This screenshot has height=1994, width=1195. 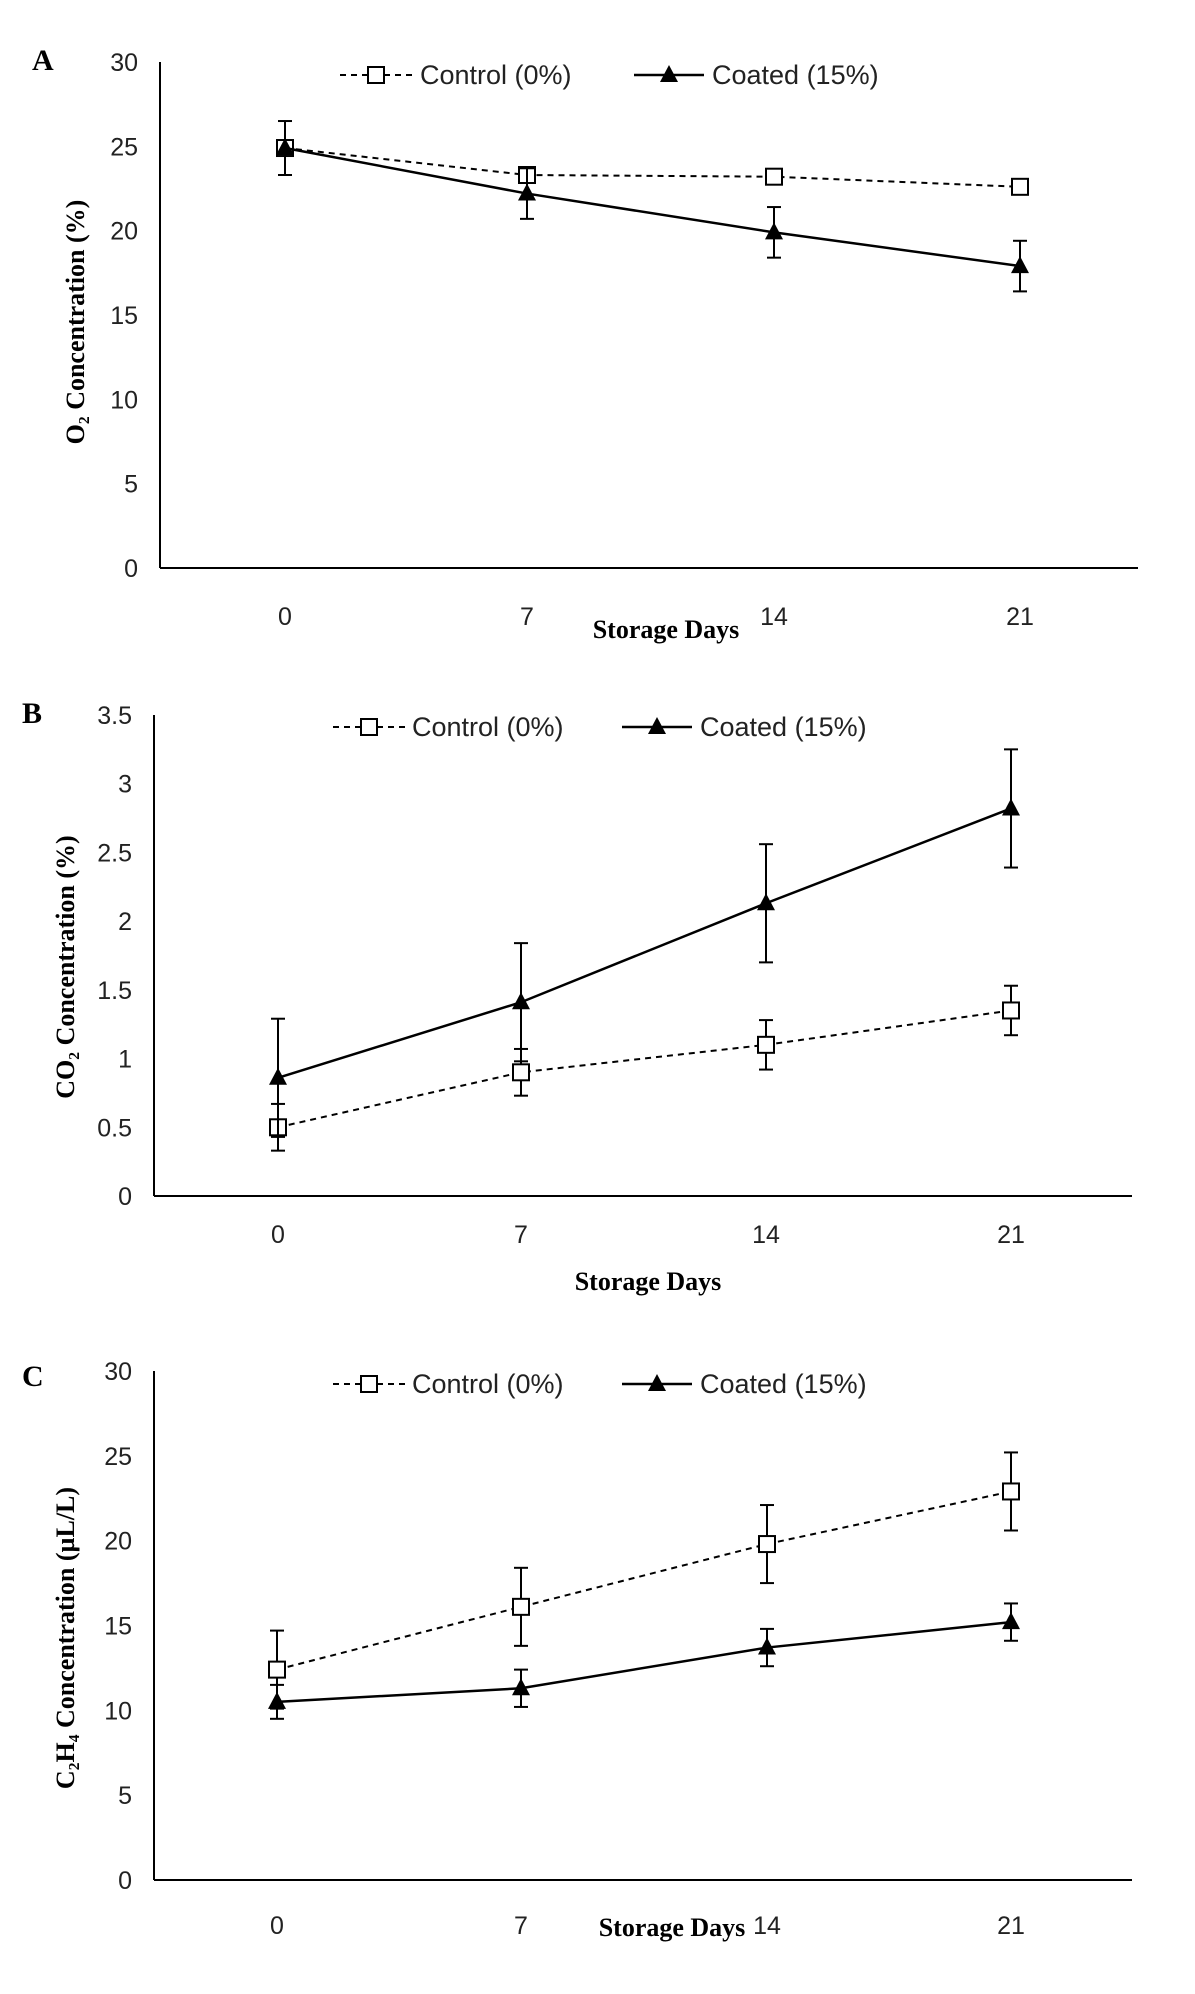 I want to click on y-ticks: 0 0.5 1 1.5 2 2.5 3 3.5, so click(x=114, y=956).